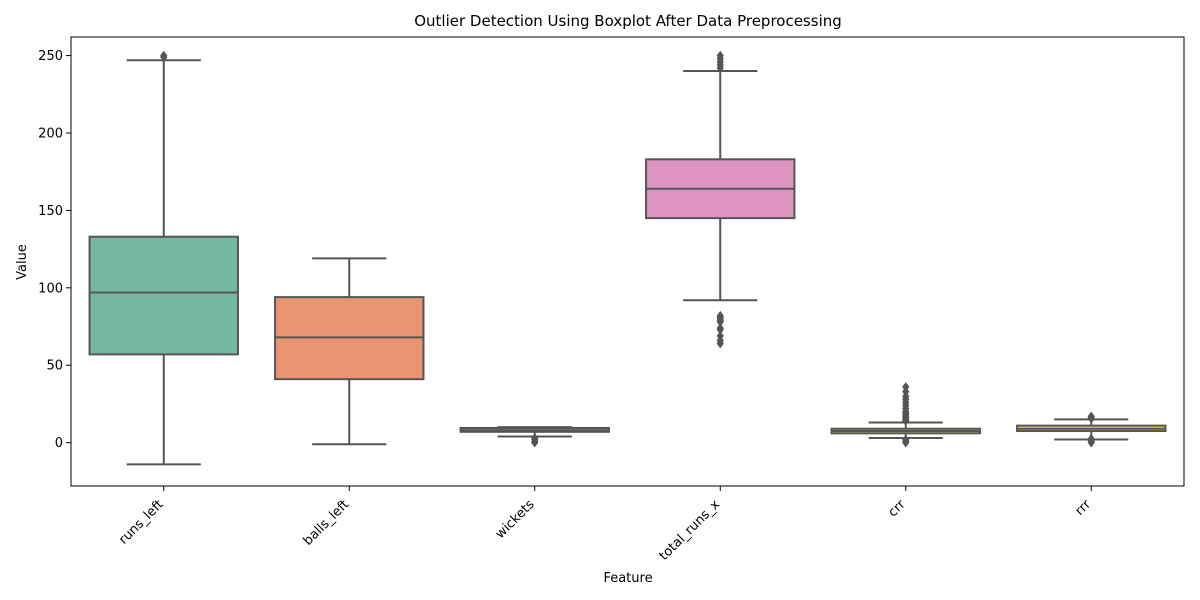 This screenshot has width=1200, height=600. Describe the element at coordinates (50, 288) in the screenshot. I see `y-tick-label: 100` at that location.